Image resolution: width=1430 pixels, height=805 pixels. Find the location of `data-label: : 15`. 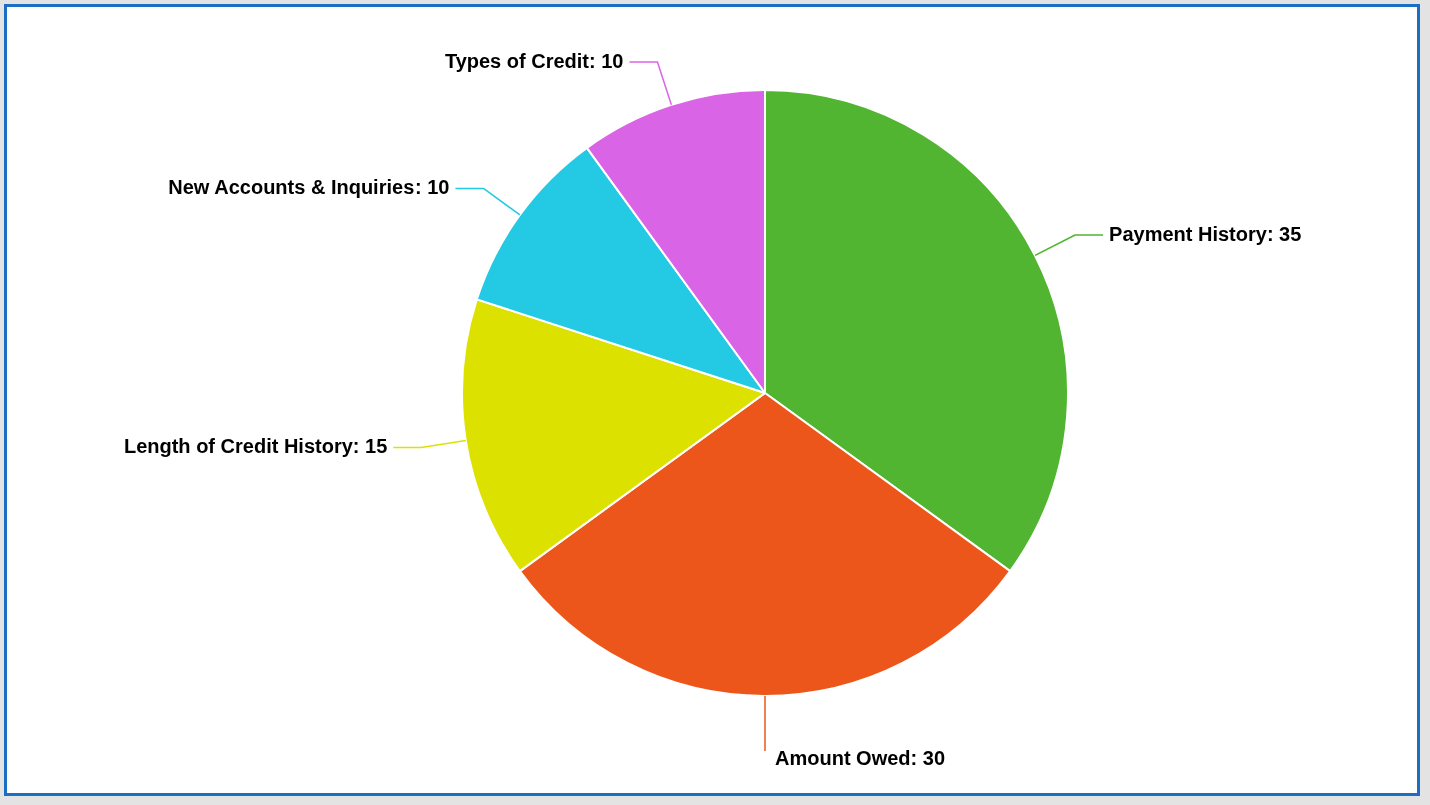

data-label: : 15 is located at coordinates (370, 445).